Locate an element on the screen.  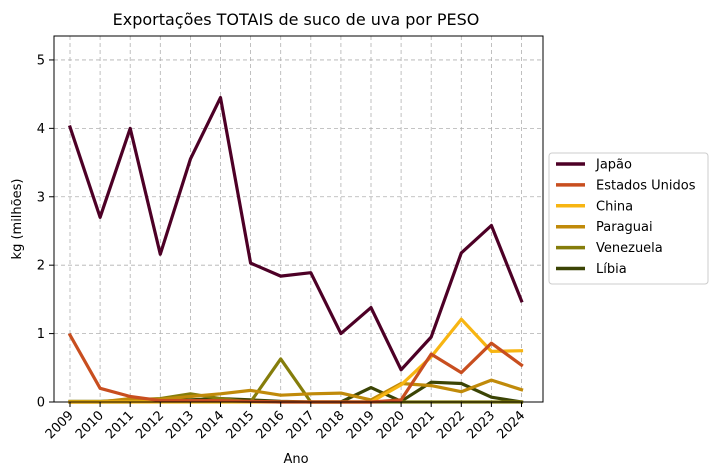
y-tick-label: 4 is located at coordinates (41, 129).